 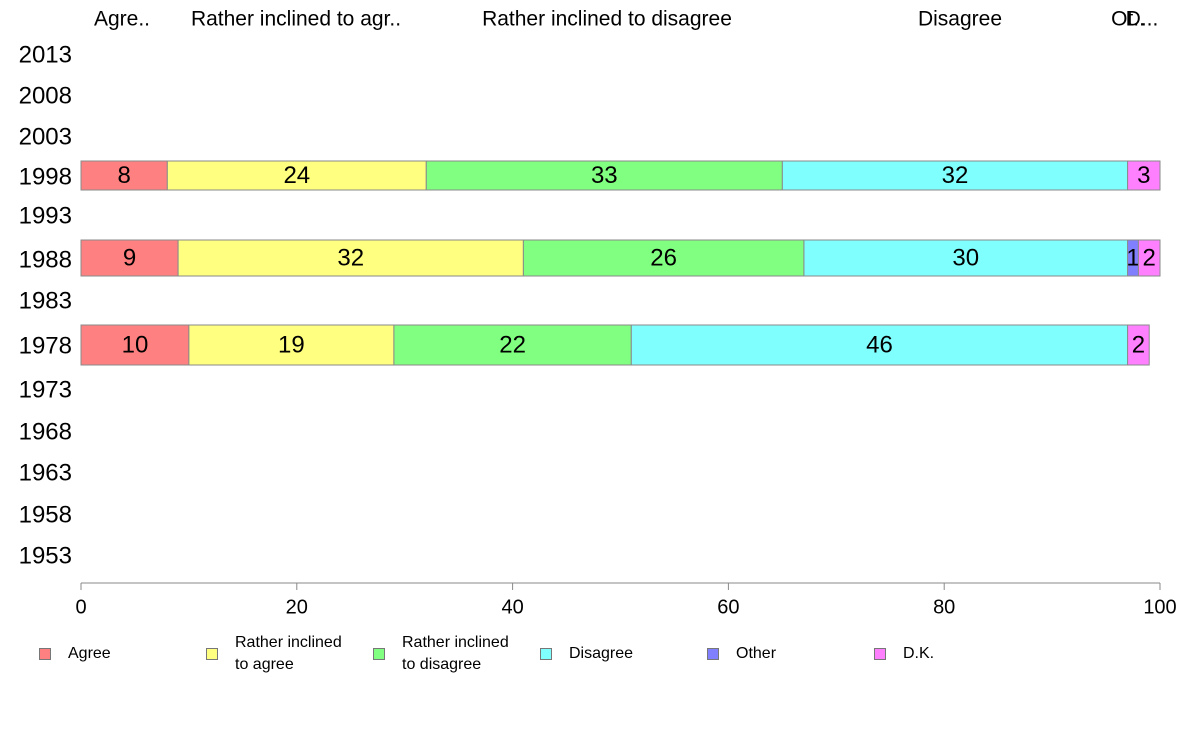 I want to click on data-label: 26, so click(x=663, y=257).